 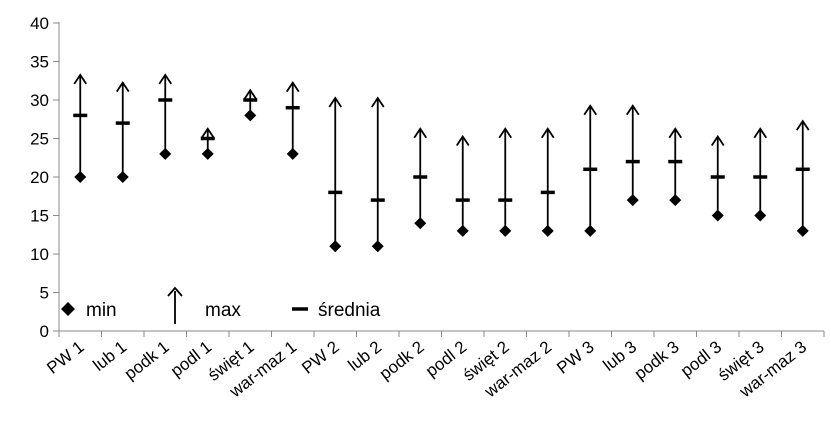 I want to click on x-tick-label: podk 1, so click(x=147, y=360).